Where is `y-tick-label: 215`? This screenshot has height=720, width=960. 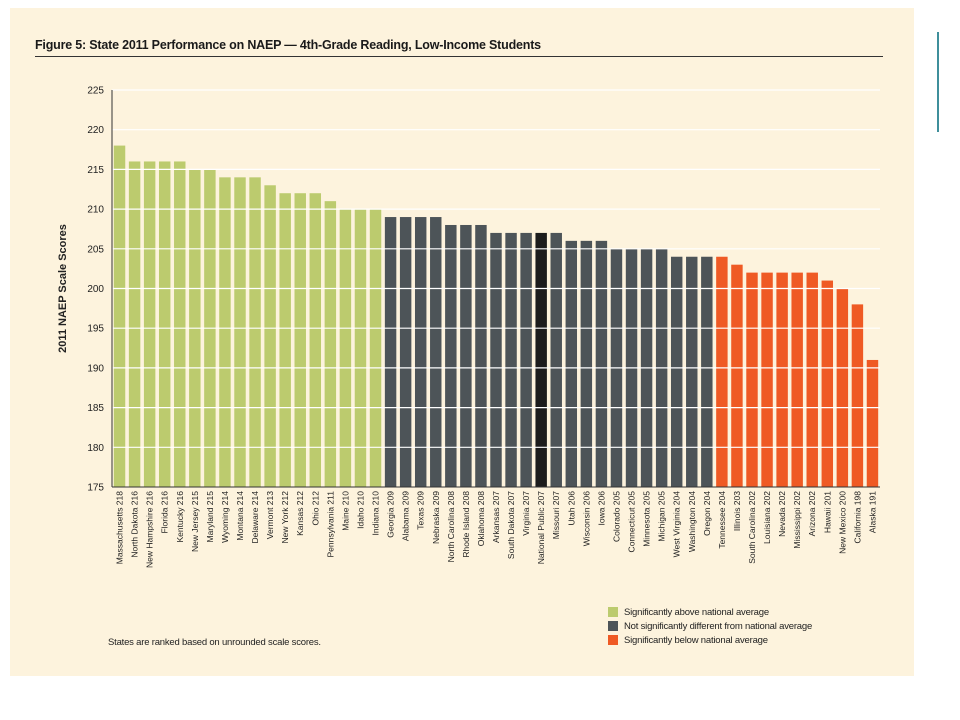 y-tick-label: 215 is located at coordinates (95, 170).